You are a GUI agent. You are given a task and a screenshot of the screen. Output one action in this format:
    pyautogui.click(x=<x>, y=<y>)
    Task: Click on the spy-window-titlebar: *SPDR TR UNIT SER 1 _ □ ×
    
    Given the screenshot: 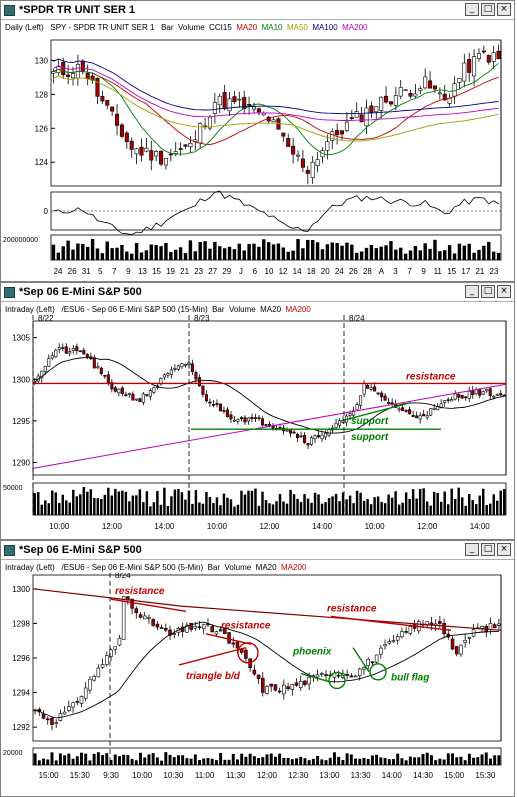 What is the action you would take?
    pyautogui.click(x=257, y=10)
    